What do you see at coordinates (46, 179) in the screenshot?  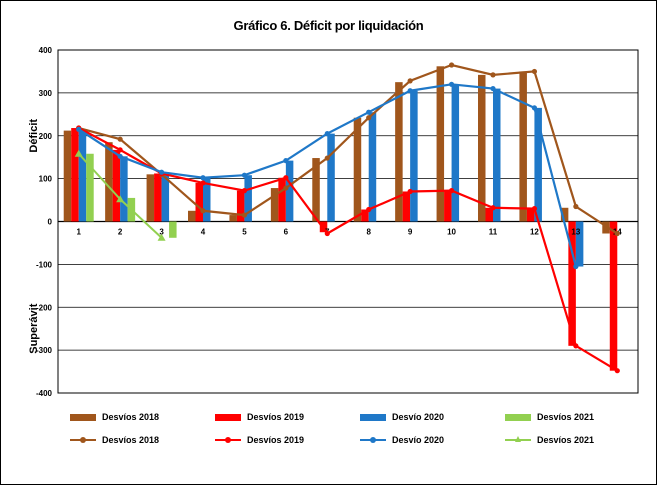 I see `y-tick-label: 100` at bounding box center [46, 179].